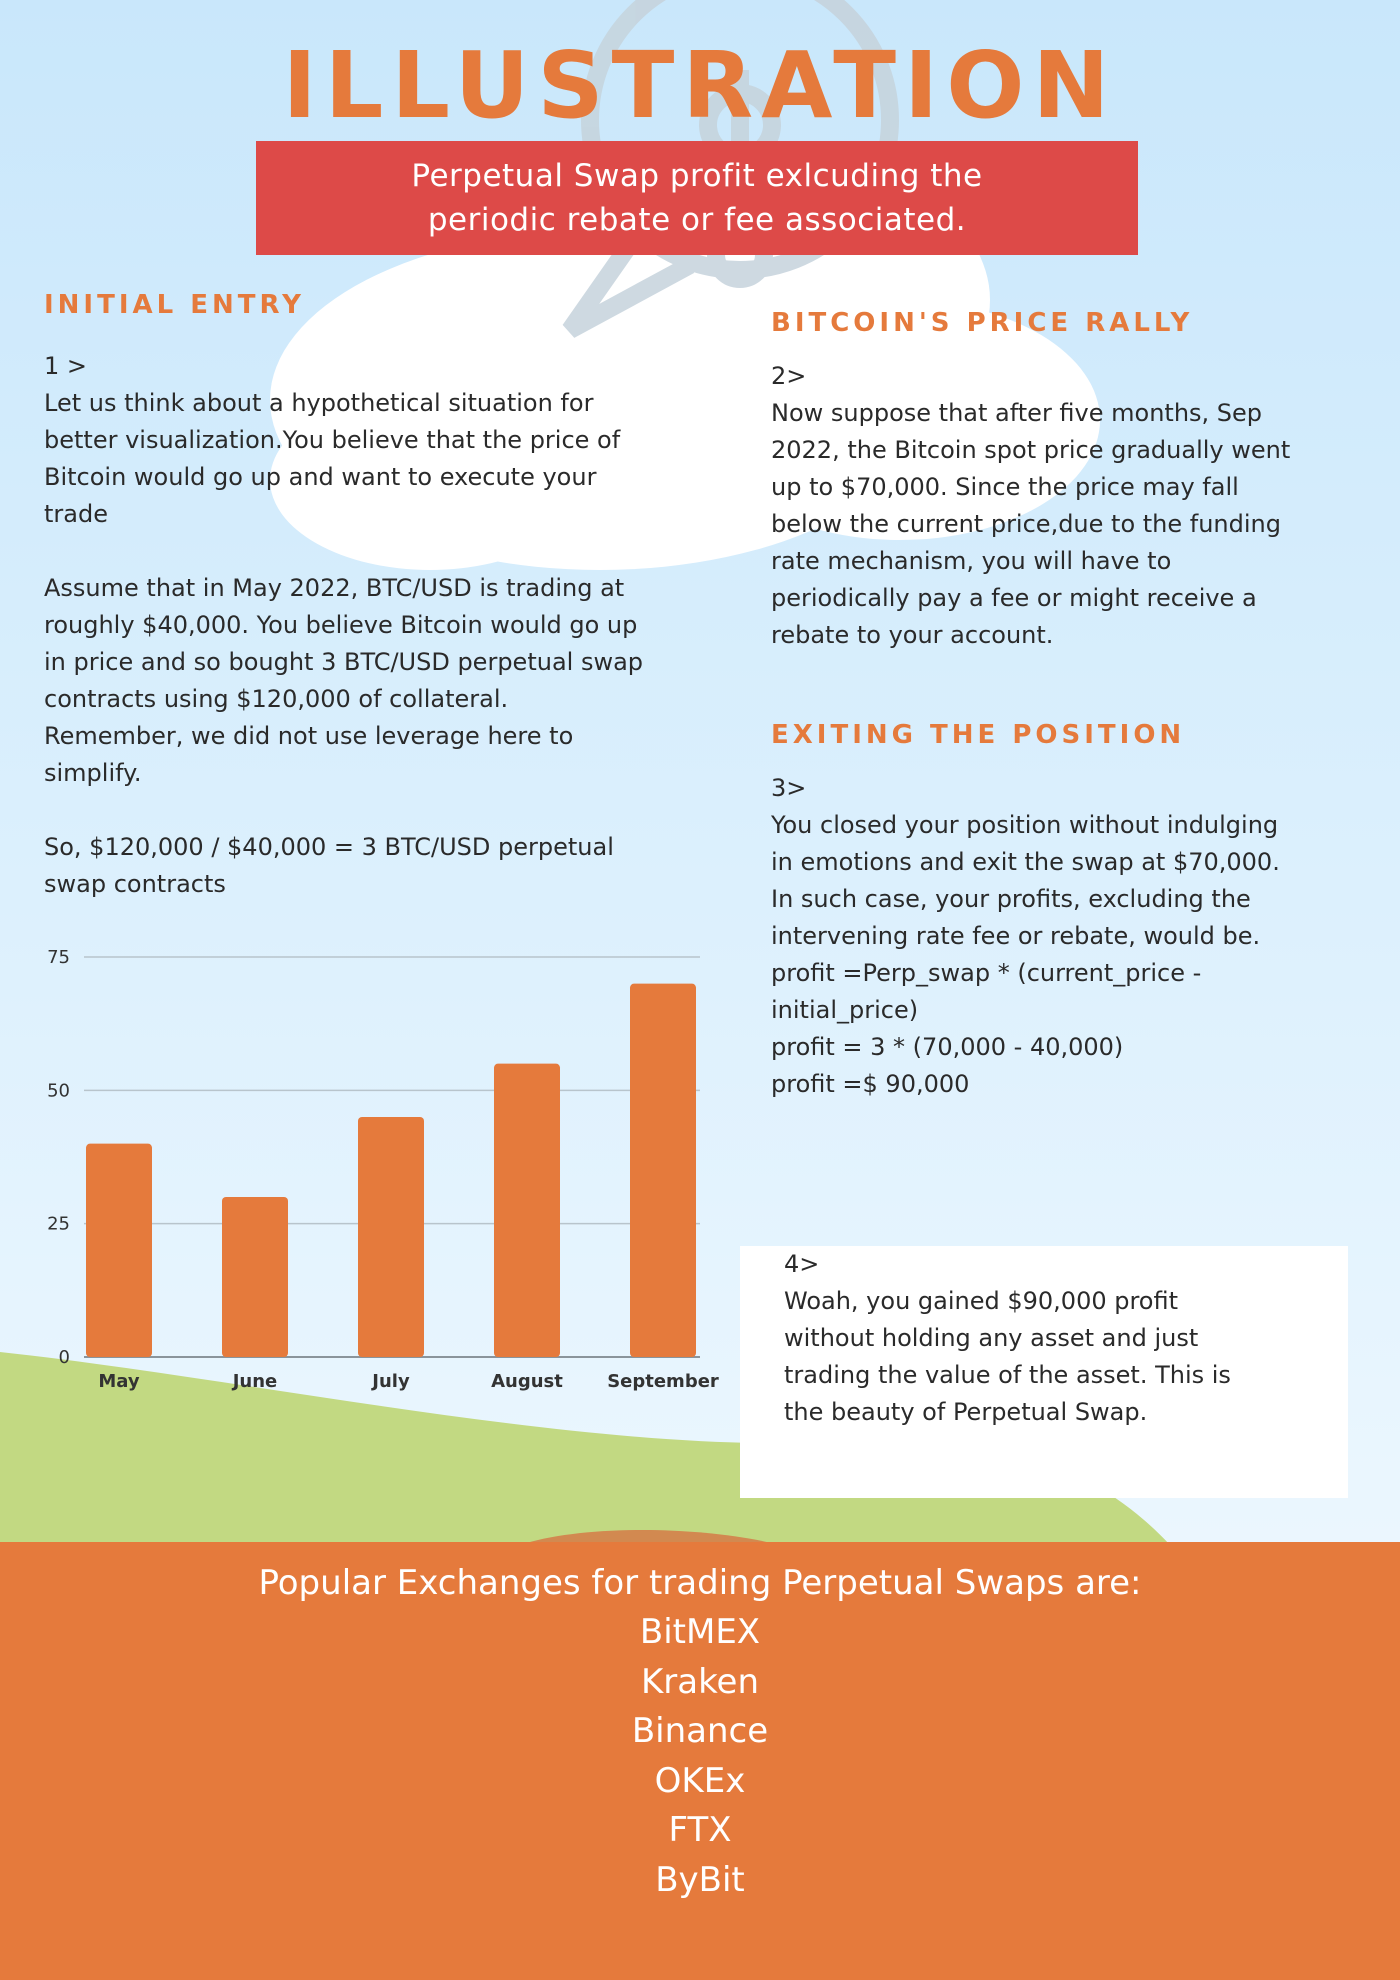  What do you see at coordinates (663, 1170) in the screenshot?
I see `bar-september` at bounding box center [663, 1170].